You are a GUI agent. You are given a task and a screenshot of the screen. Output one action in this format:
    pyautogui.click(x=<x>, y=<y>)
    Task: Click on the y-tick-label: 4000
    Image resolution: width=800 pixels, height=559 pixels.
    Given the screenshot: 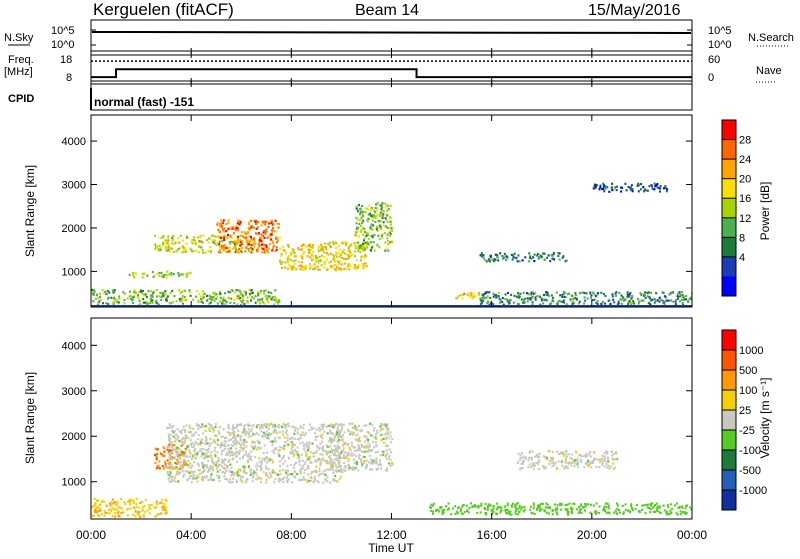 What is the action you would take?
    pyautogui.click(x=74, y=346)
    